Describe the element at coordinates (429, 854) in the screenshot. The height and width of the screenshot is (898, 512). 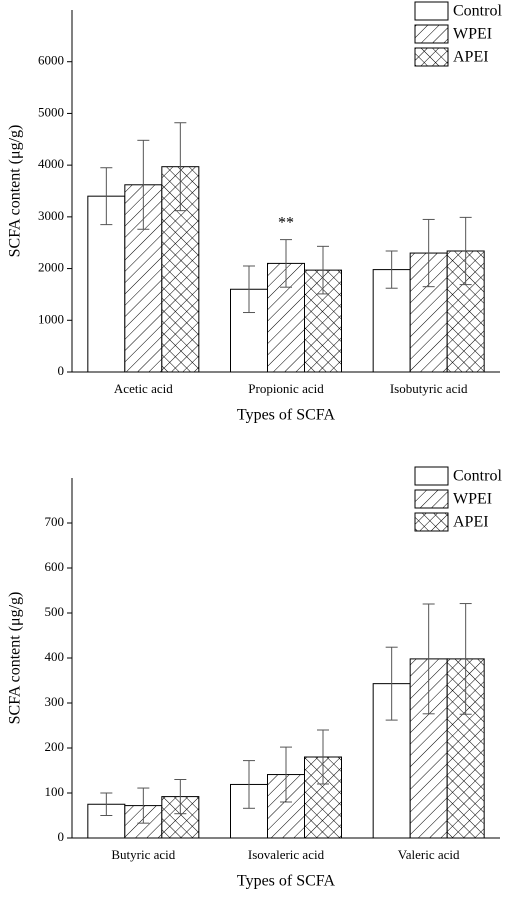
I see `x-tick-label: Valeric acid` at that location.